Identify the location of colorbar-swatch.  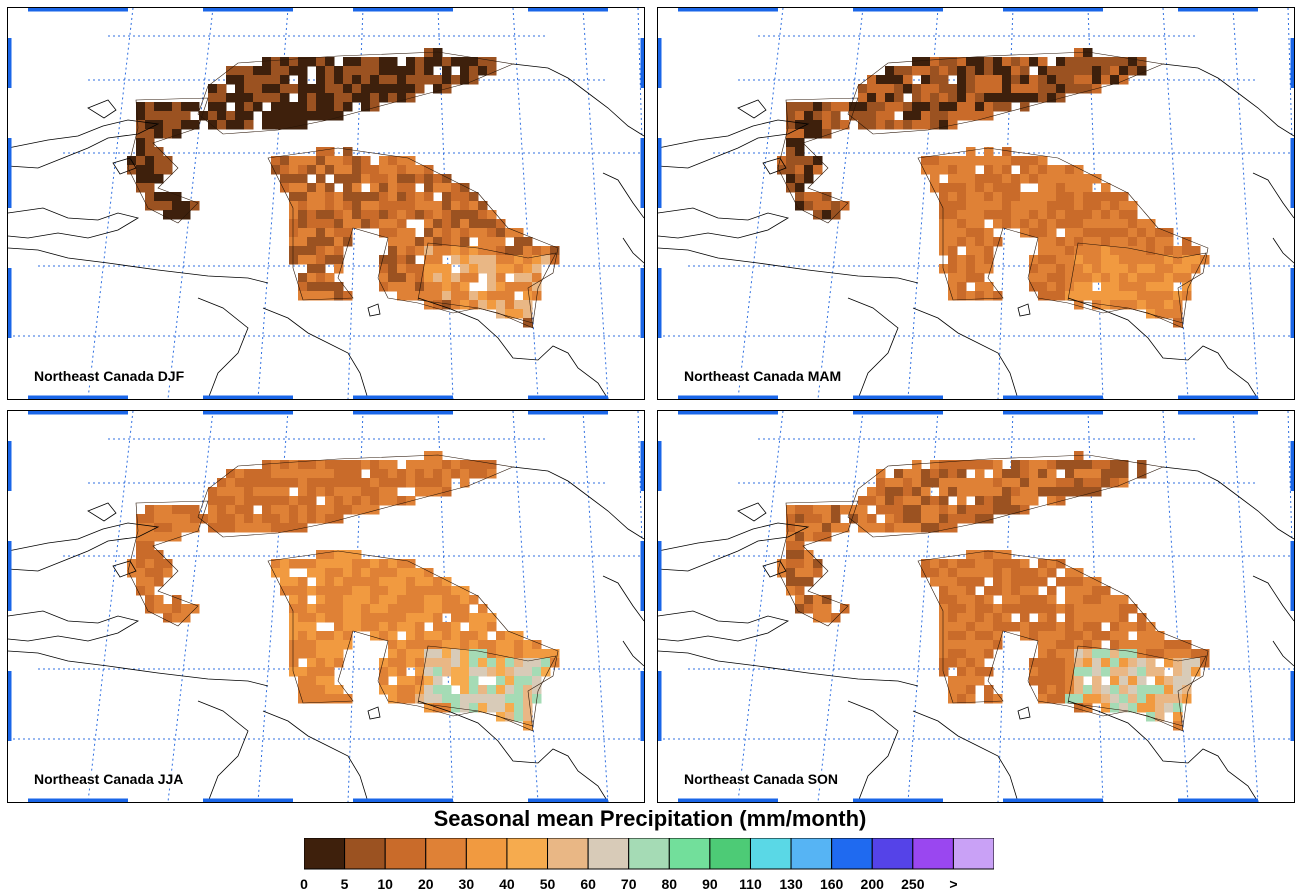
(770, 854).